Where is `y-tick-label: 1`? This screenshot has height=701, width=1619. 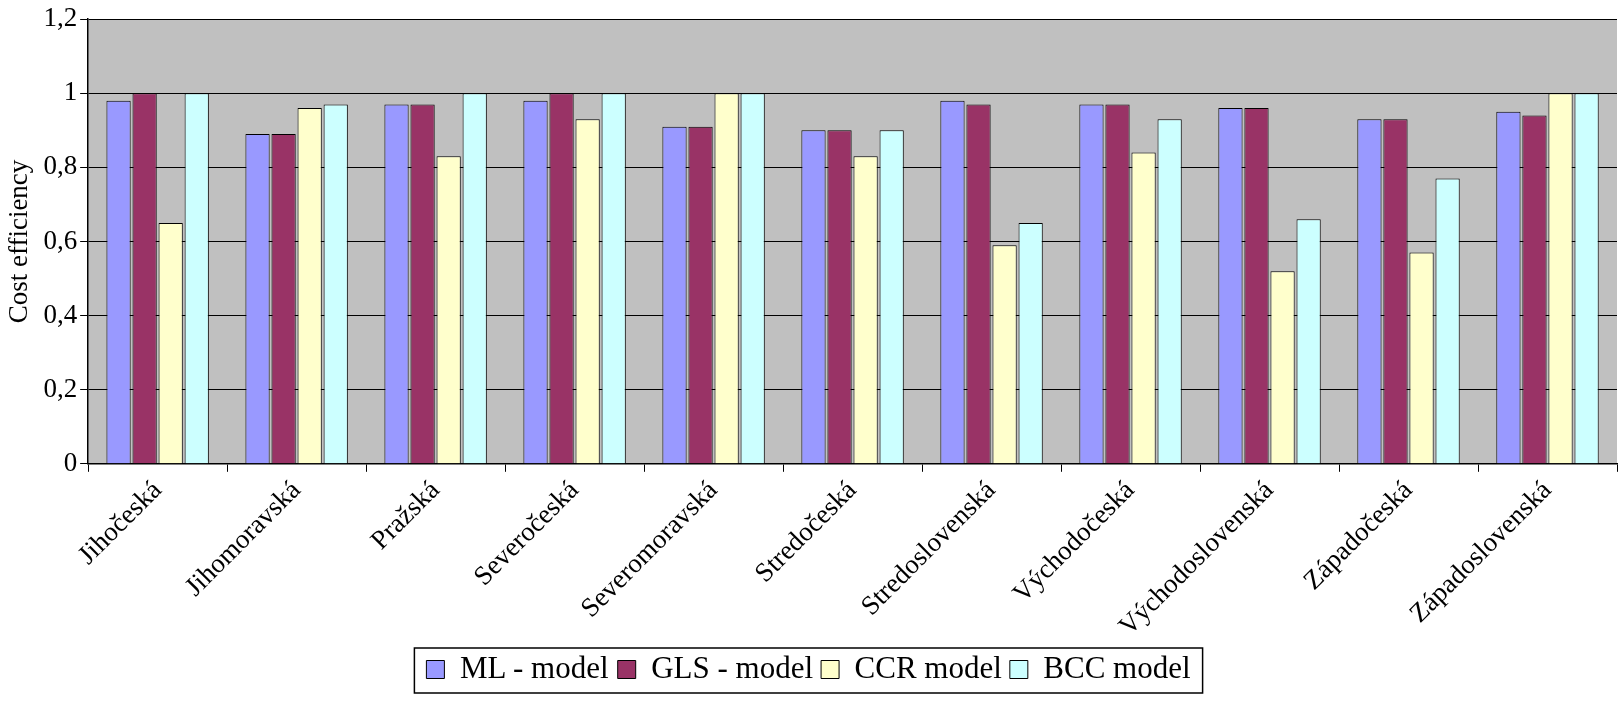
y-tick-label: 1 is located at coordinates (70, 91).